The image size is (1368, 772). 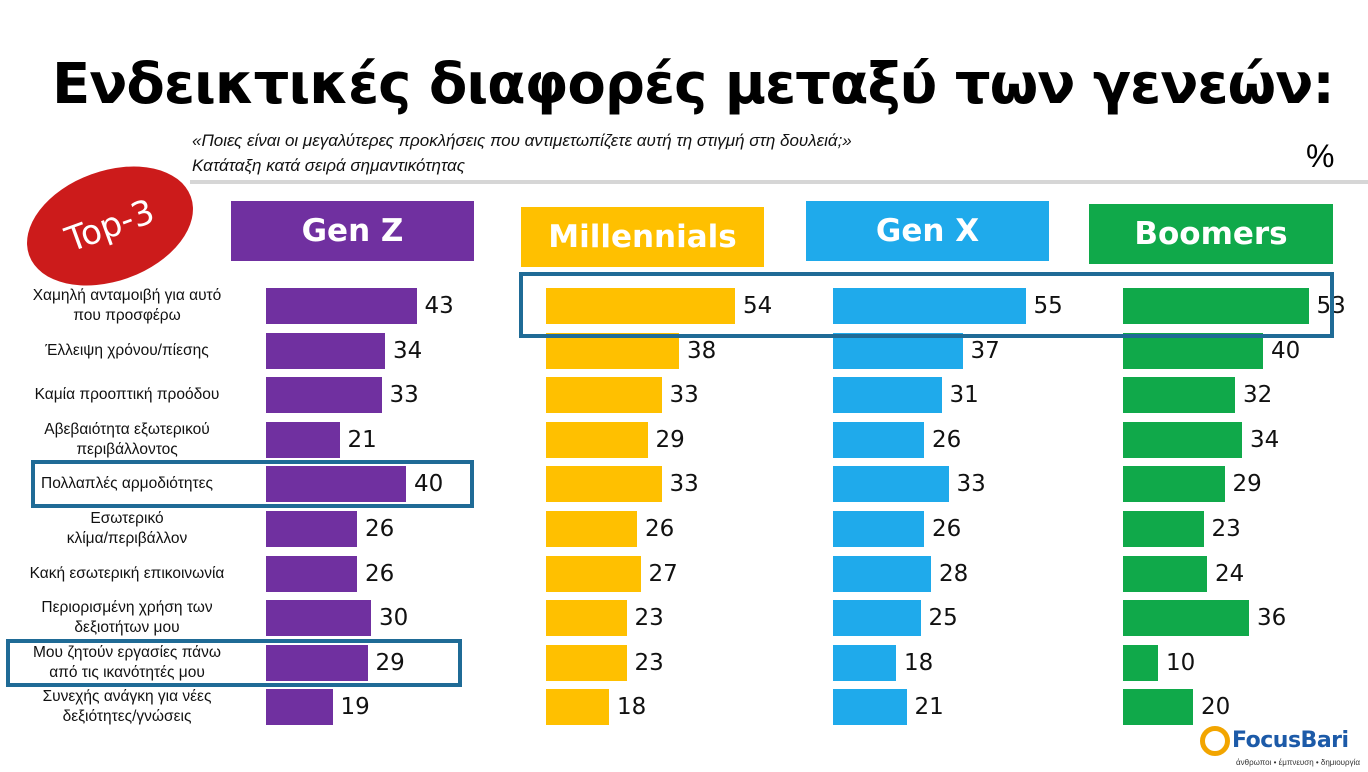 I want to click on series-header-boomers: Boomers, so click(x=1211, y=234).